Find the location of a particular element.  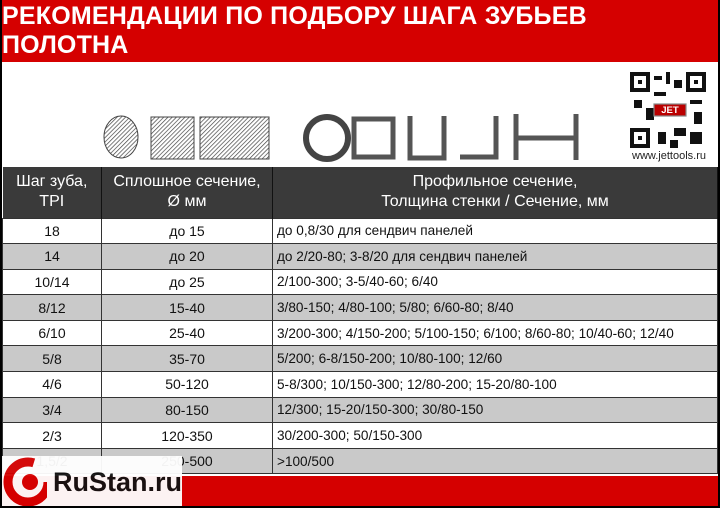

cell-solid: 25-40 is located at coordinates (187, 333).